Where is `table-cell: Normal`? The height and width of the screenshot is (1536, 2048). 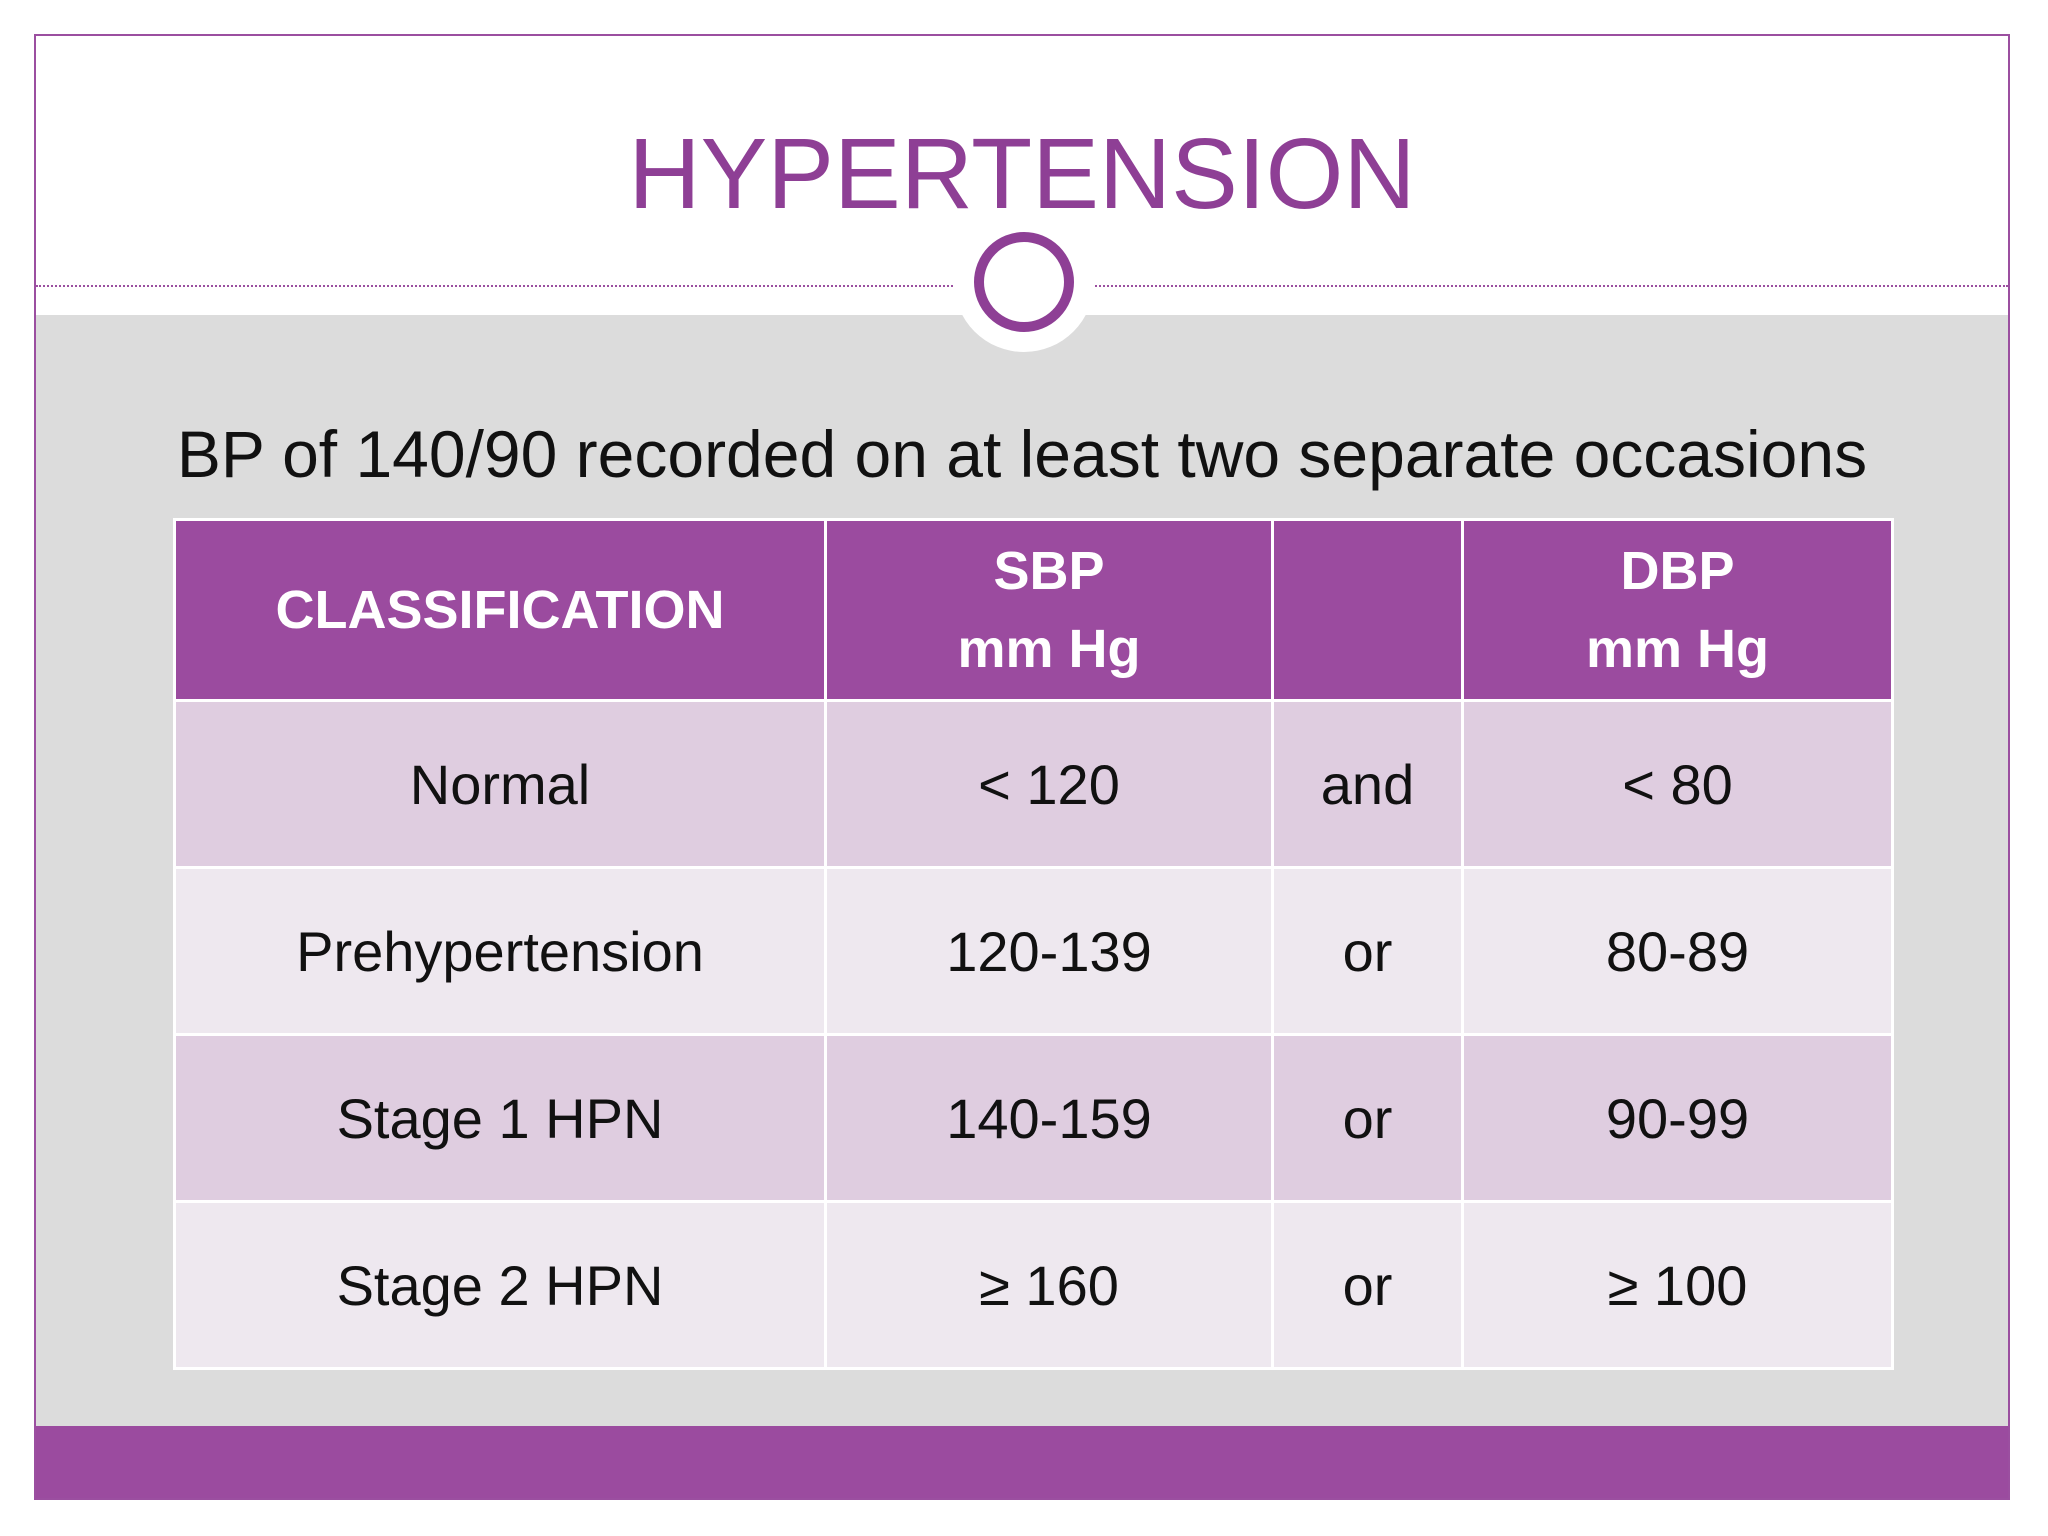 table-cell: Normal is located at coordinates (500, 784).